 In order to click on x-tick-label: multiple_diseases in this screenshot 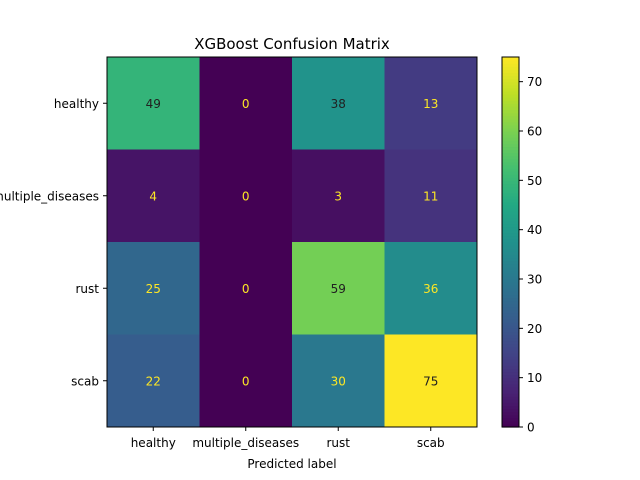, I will do `click(245, 443)`.